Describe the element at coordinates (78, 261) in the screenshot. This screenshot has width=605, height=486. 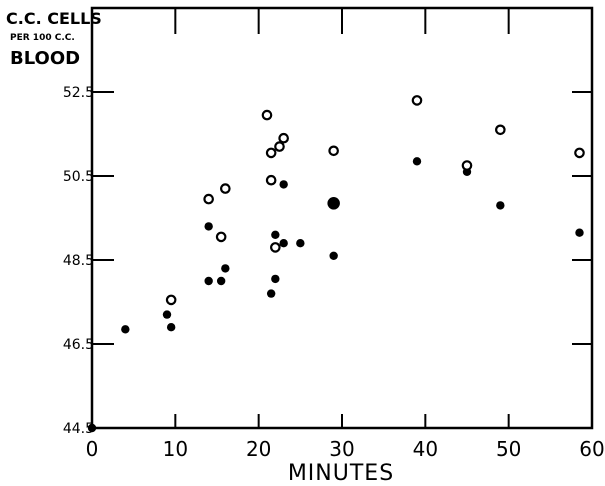
I see `y-tick-label: 48.5` at that location.